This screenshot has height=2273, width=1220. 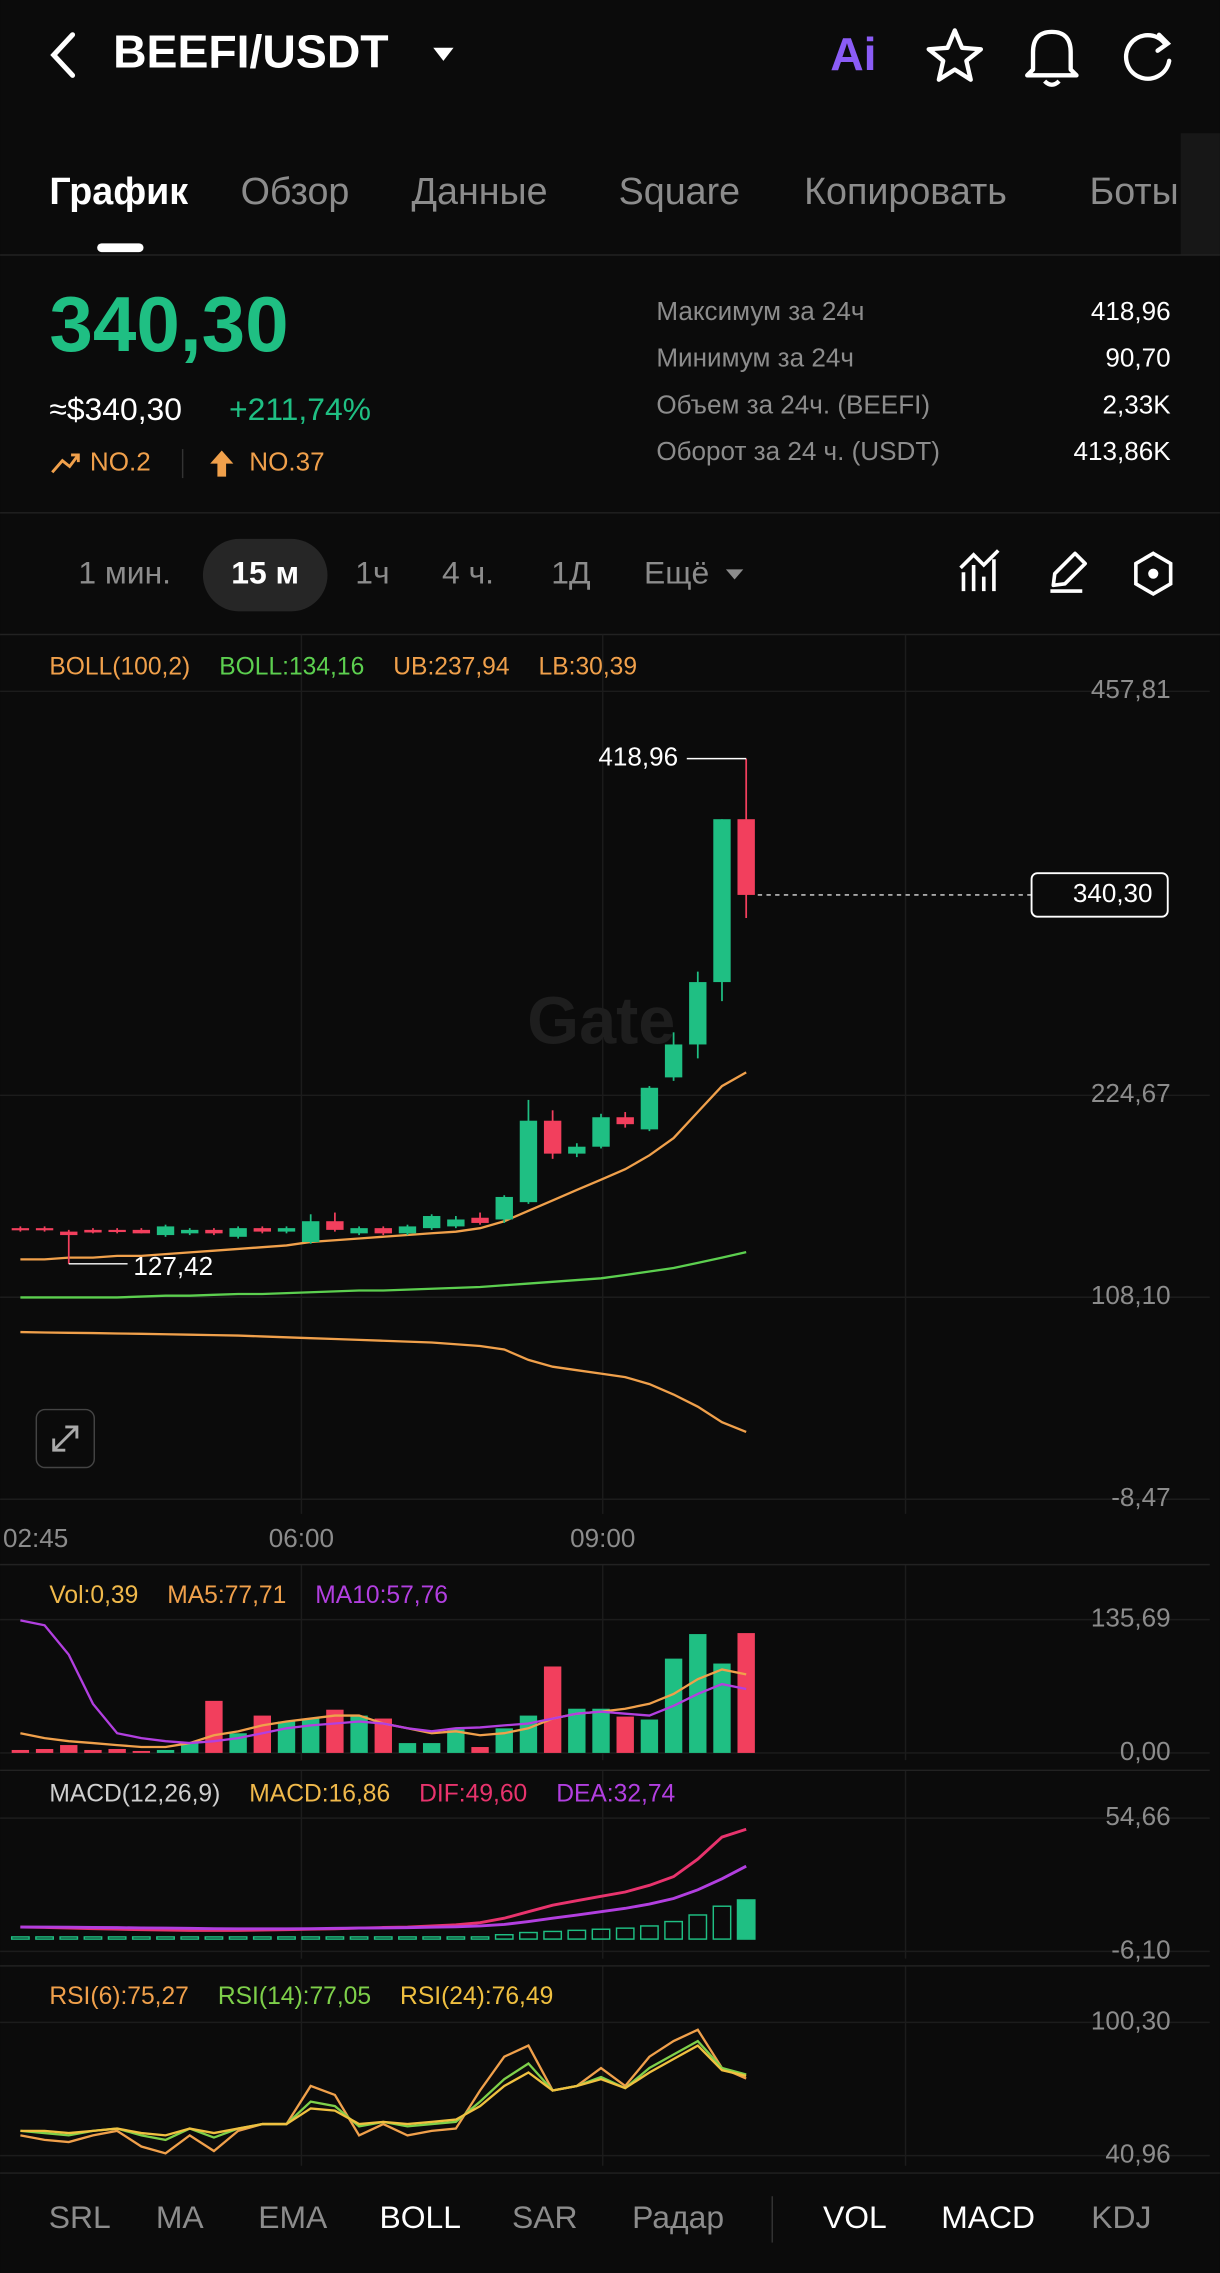 I want to click on boll-line, so click(x=383, y=1381).